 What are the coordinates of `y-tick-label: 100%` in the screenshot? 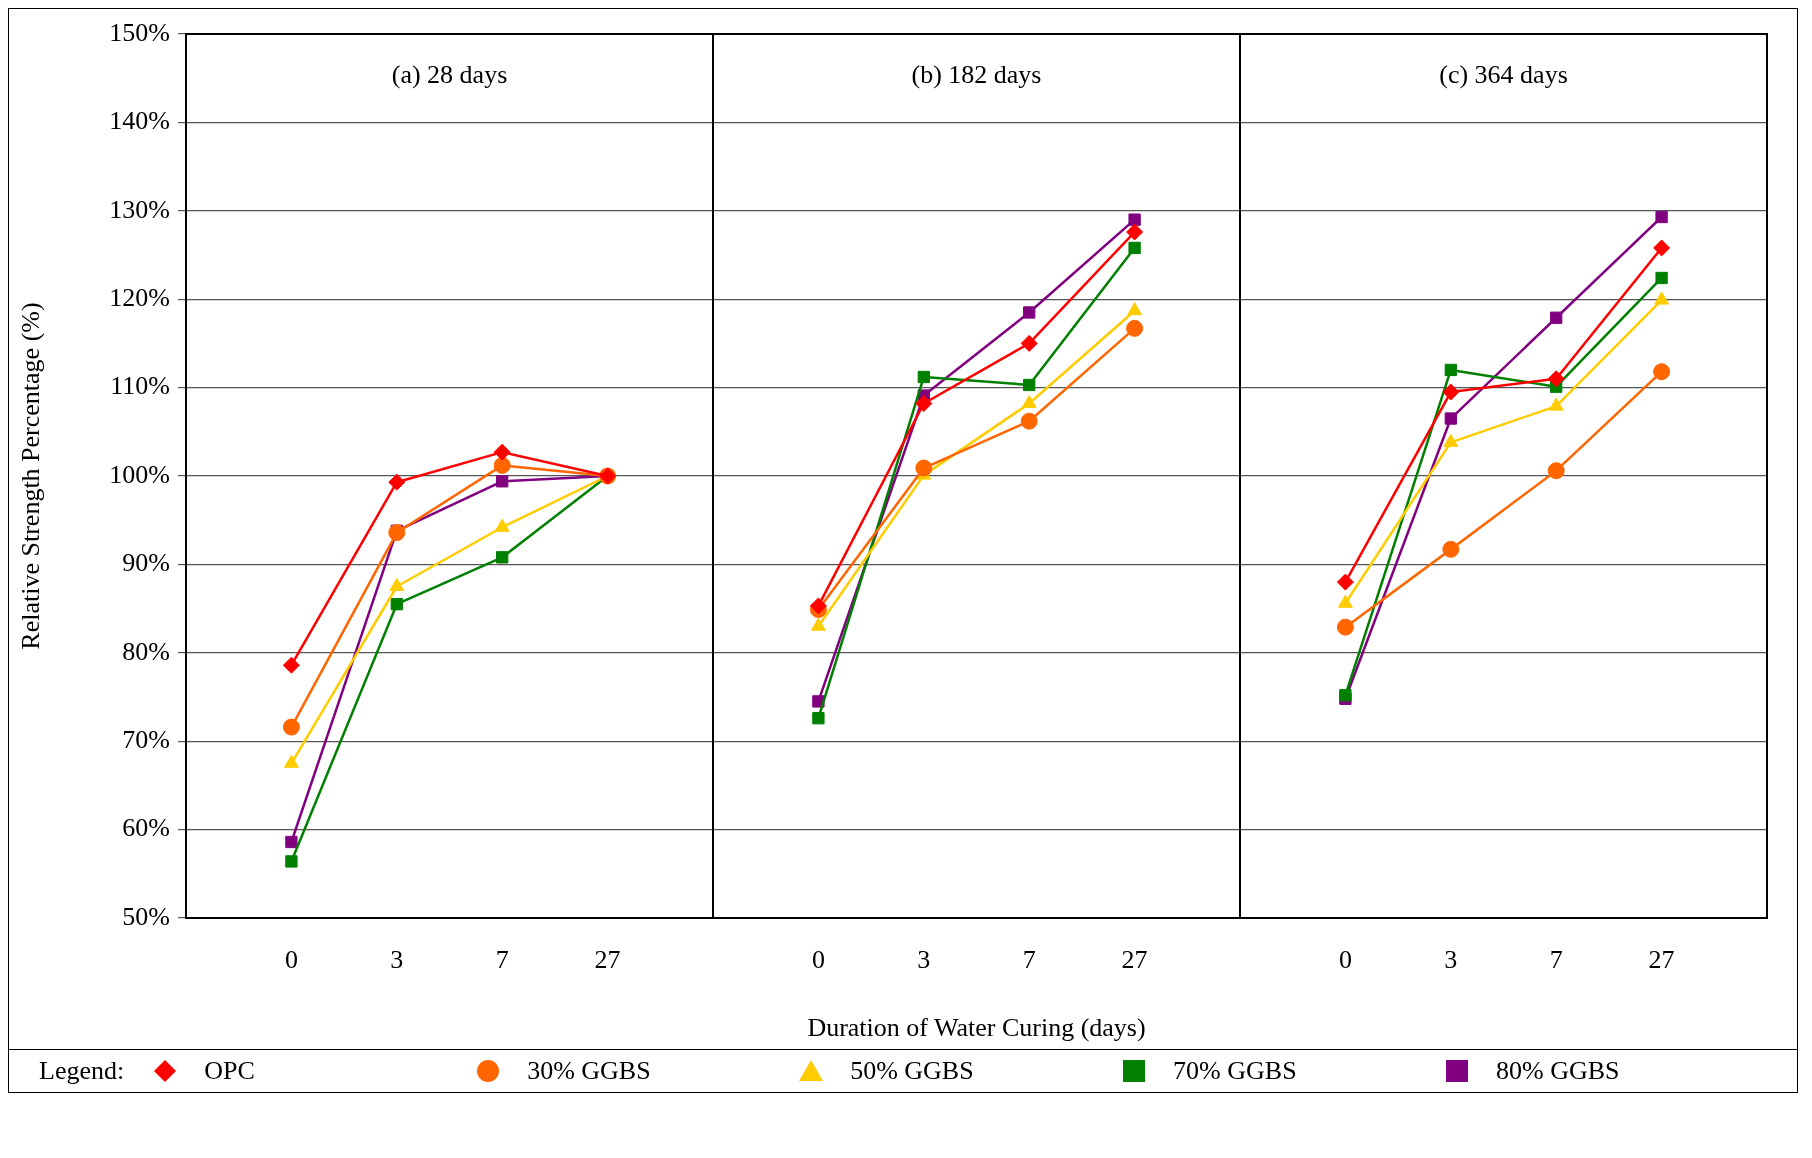 It's located at (139, 474).